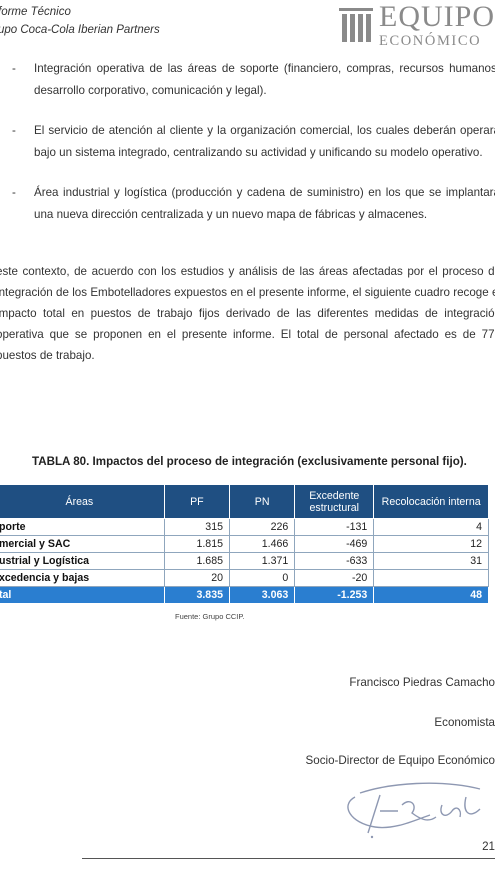  What do you see at coordinates (262, 544) in the screenshot?
I see `row-pn: 1.466` at bounding box center [262, 544].